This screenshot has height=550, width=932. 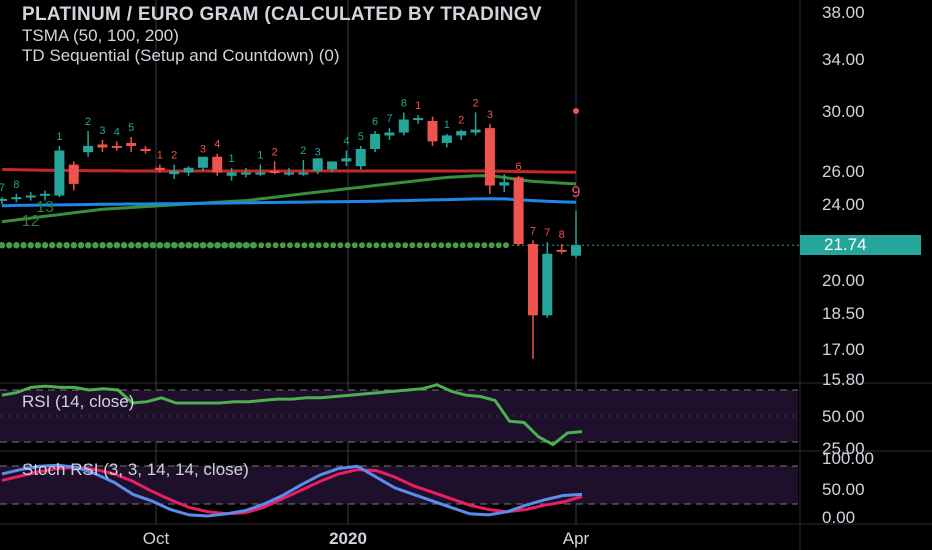 What do you see at coordinates (45, 207) in the screenshot?
I see `td-countdown-label: 13` at bounding box center [45, 207].